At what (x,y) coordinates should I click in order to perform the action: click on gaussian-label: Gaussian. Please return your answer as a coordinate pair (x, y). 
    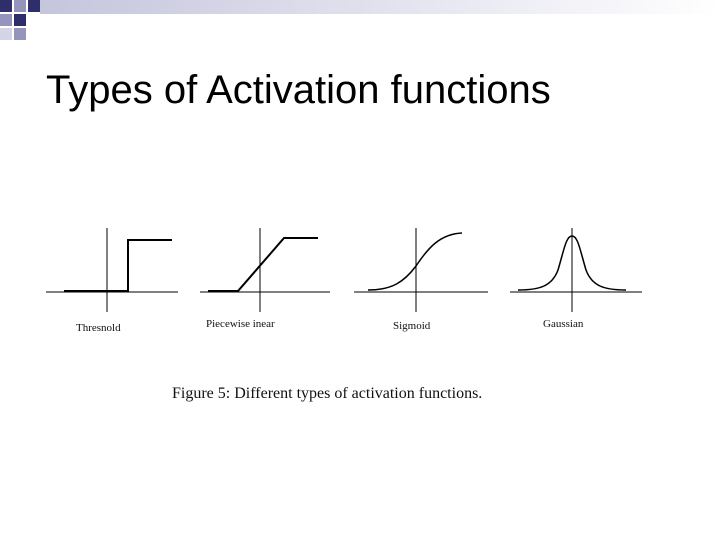
    Looking at the image, I should click on (563, 324).